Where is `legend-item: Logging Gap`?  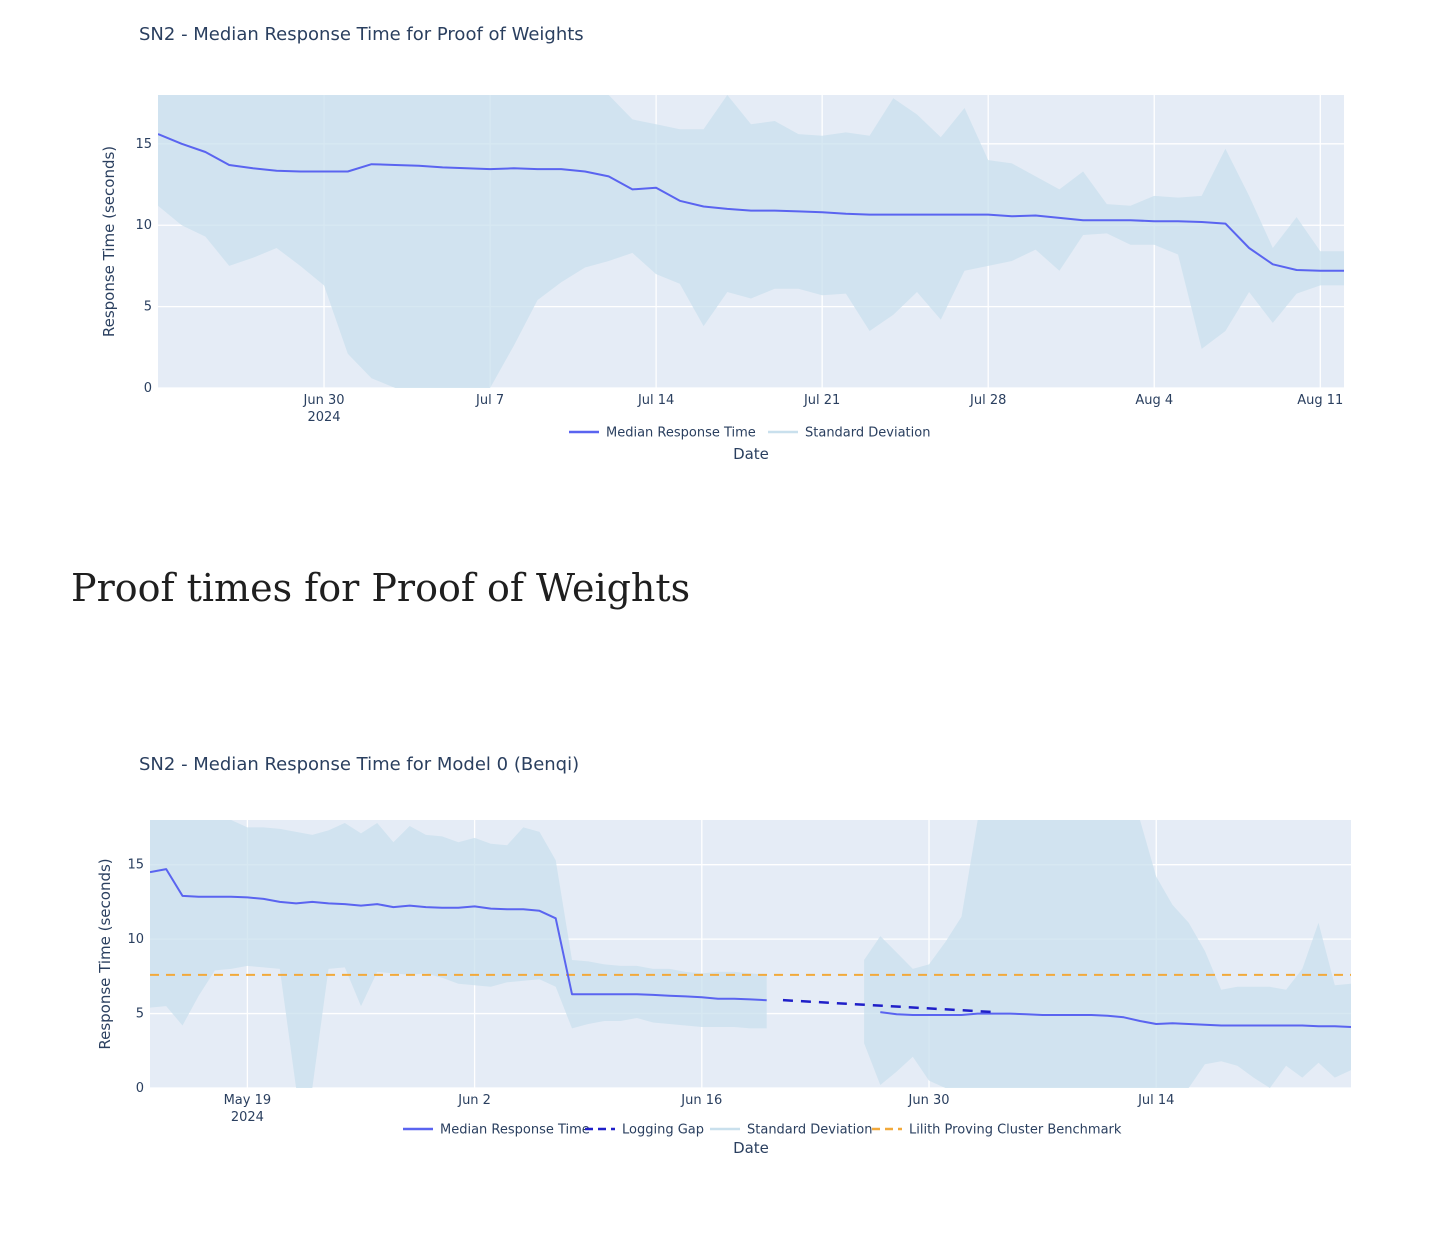 legend-item: Logging Gap is located at coordinates (644, 1130).